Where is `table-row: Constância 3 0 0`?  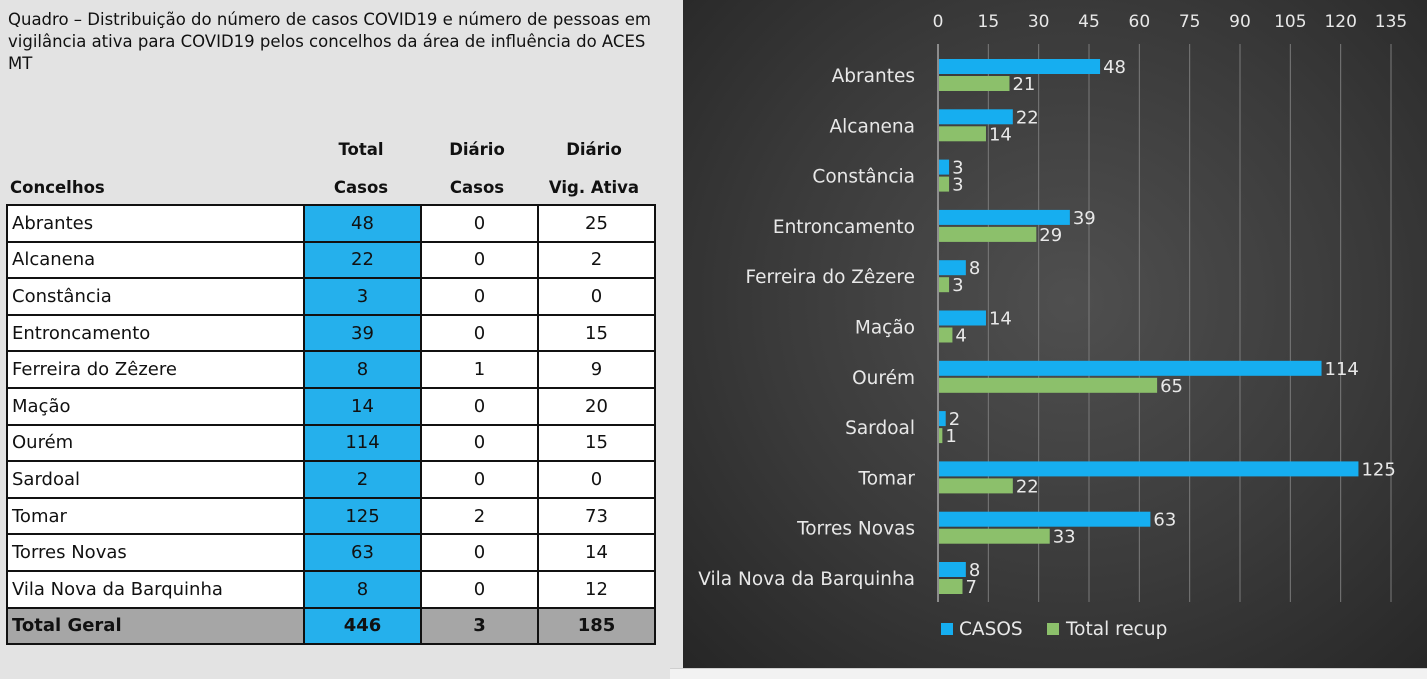 table-row: Constância 3 0 0 is located at coordinates (331, 296).